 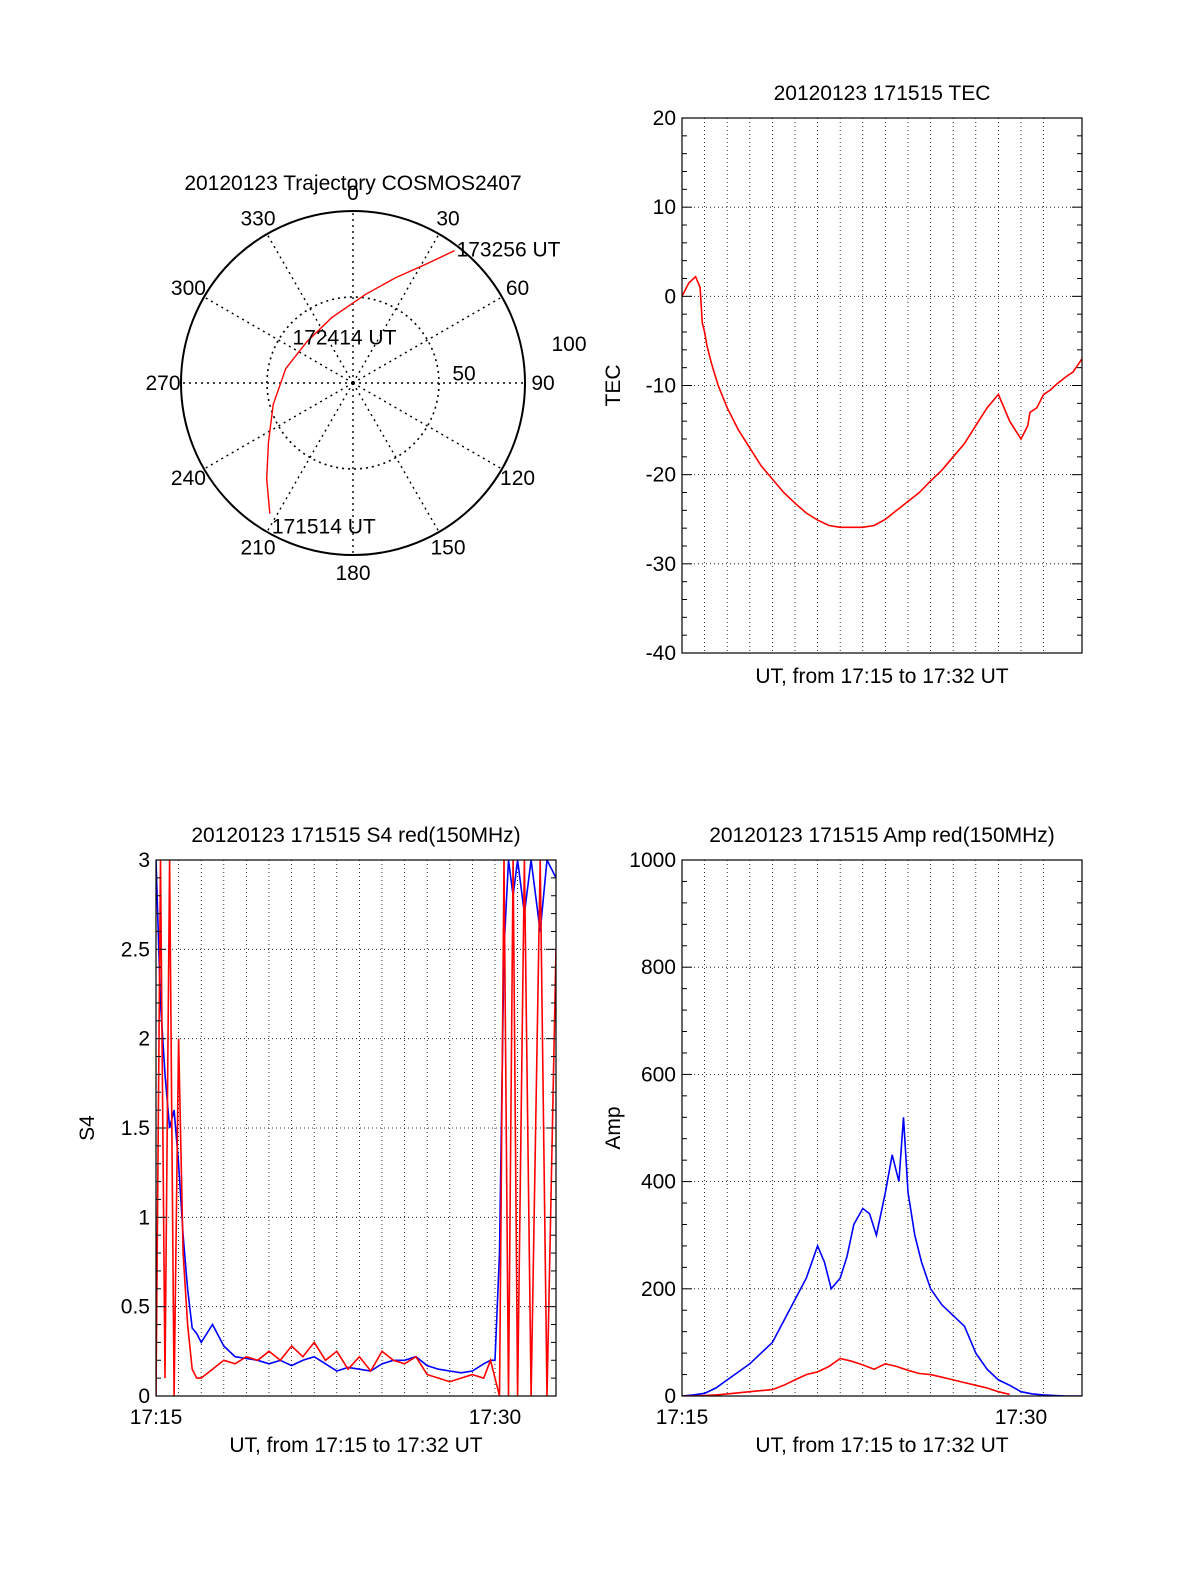 What do you see at coordinates (517, 288) in the screenshot?
I see `azimuth-tick-label: 60` at bounding box center [517, 288].